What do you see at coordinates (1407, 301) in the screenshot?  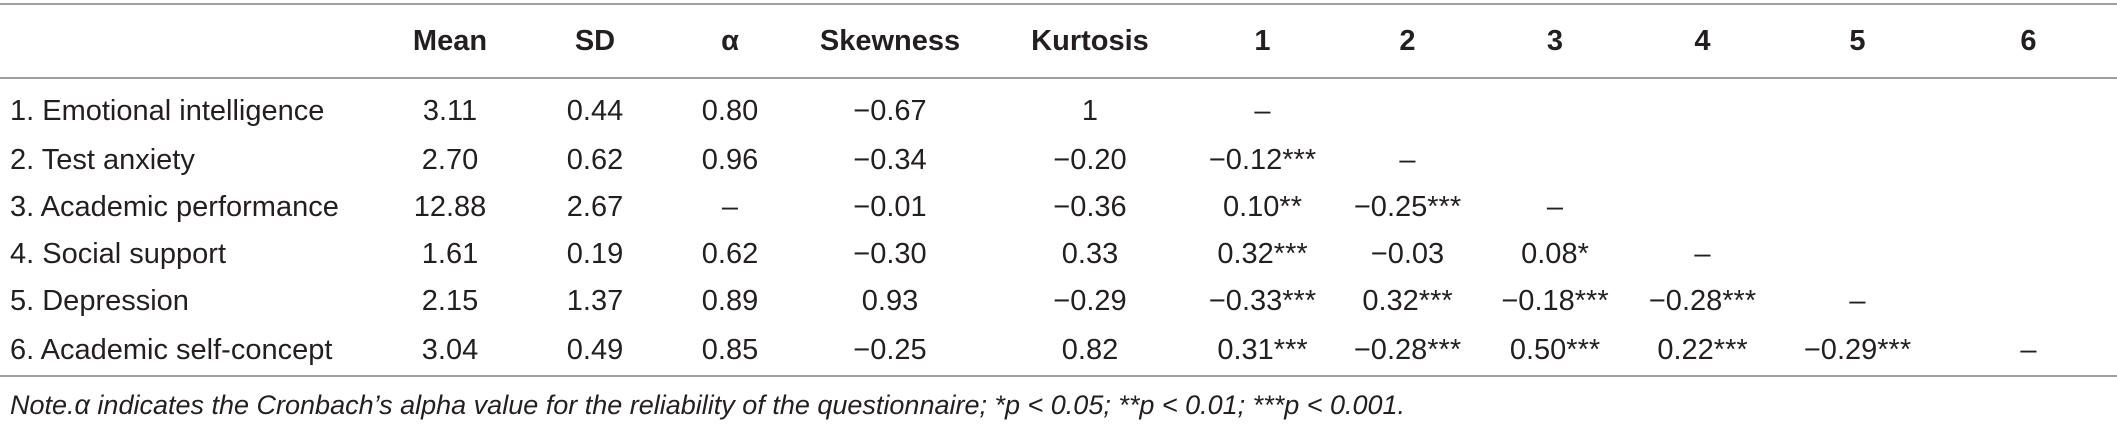 I see `cell-corr-2: 0.32***` at bounding box center [1407, 301].